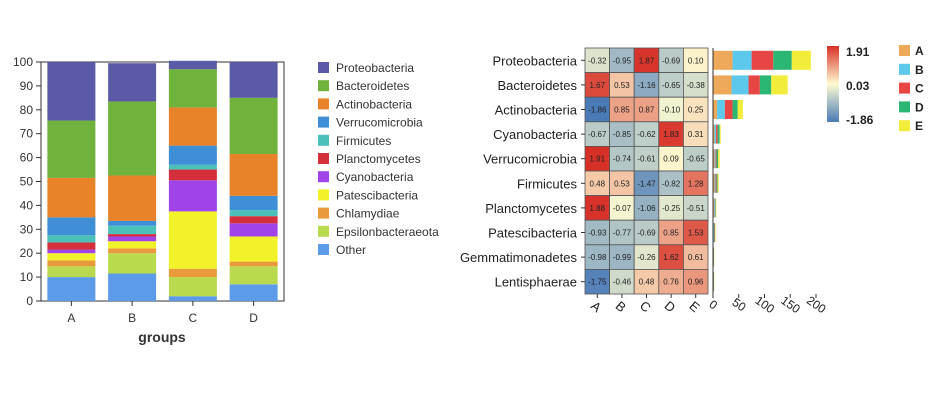  Describe the element at coordinates (323, 213) in the screenshot. I see `legend-swatch-chlamydiae` at that location.